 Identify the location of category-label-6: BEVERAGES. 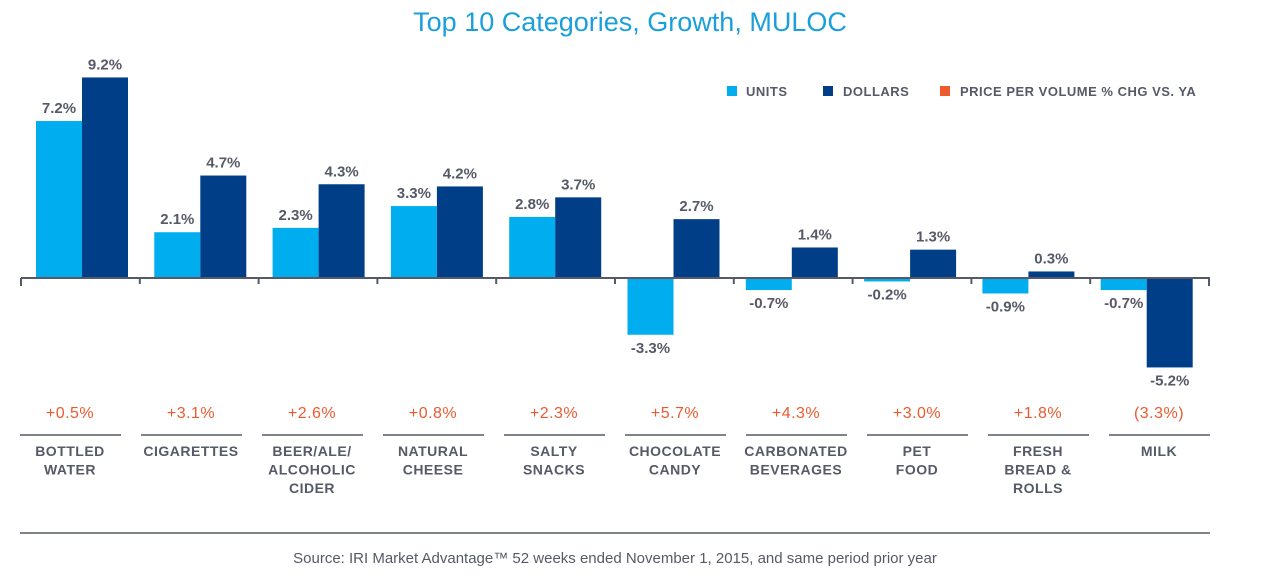
(796, 470).